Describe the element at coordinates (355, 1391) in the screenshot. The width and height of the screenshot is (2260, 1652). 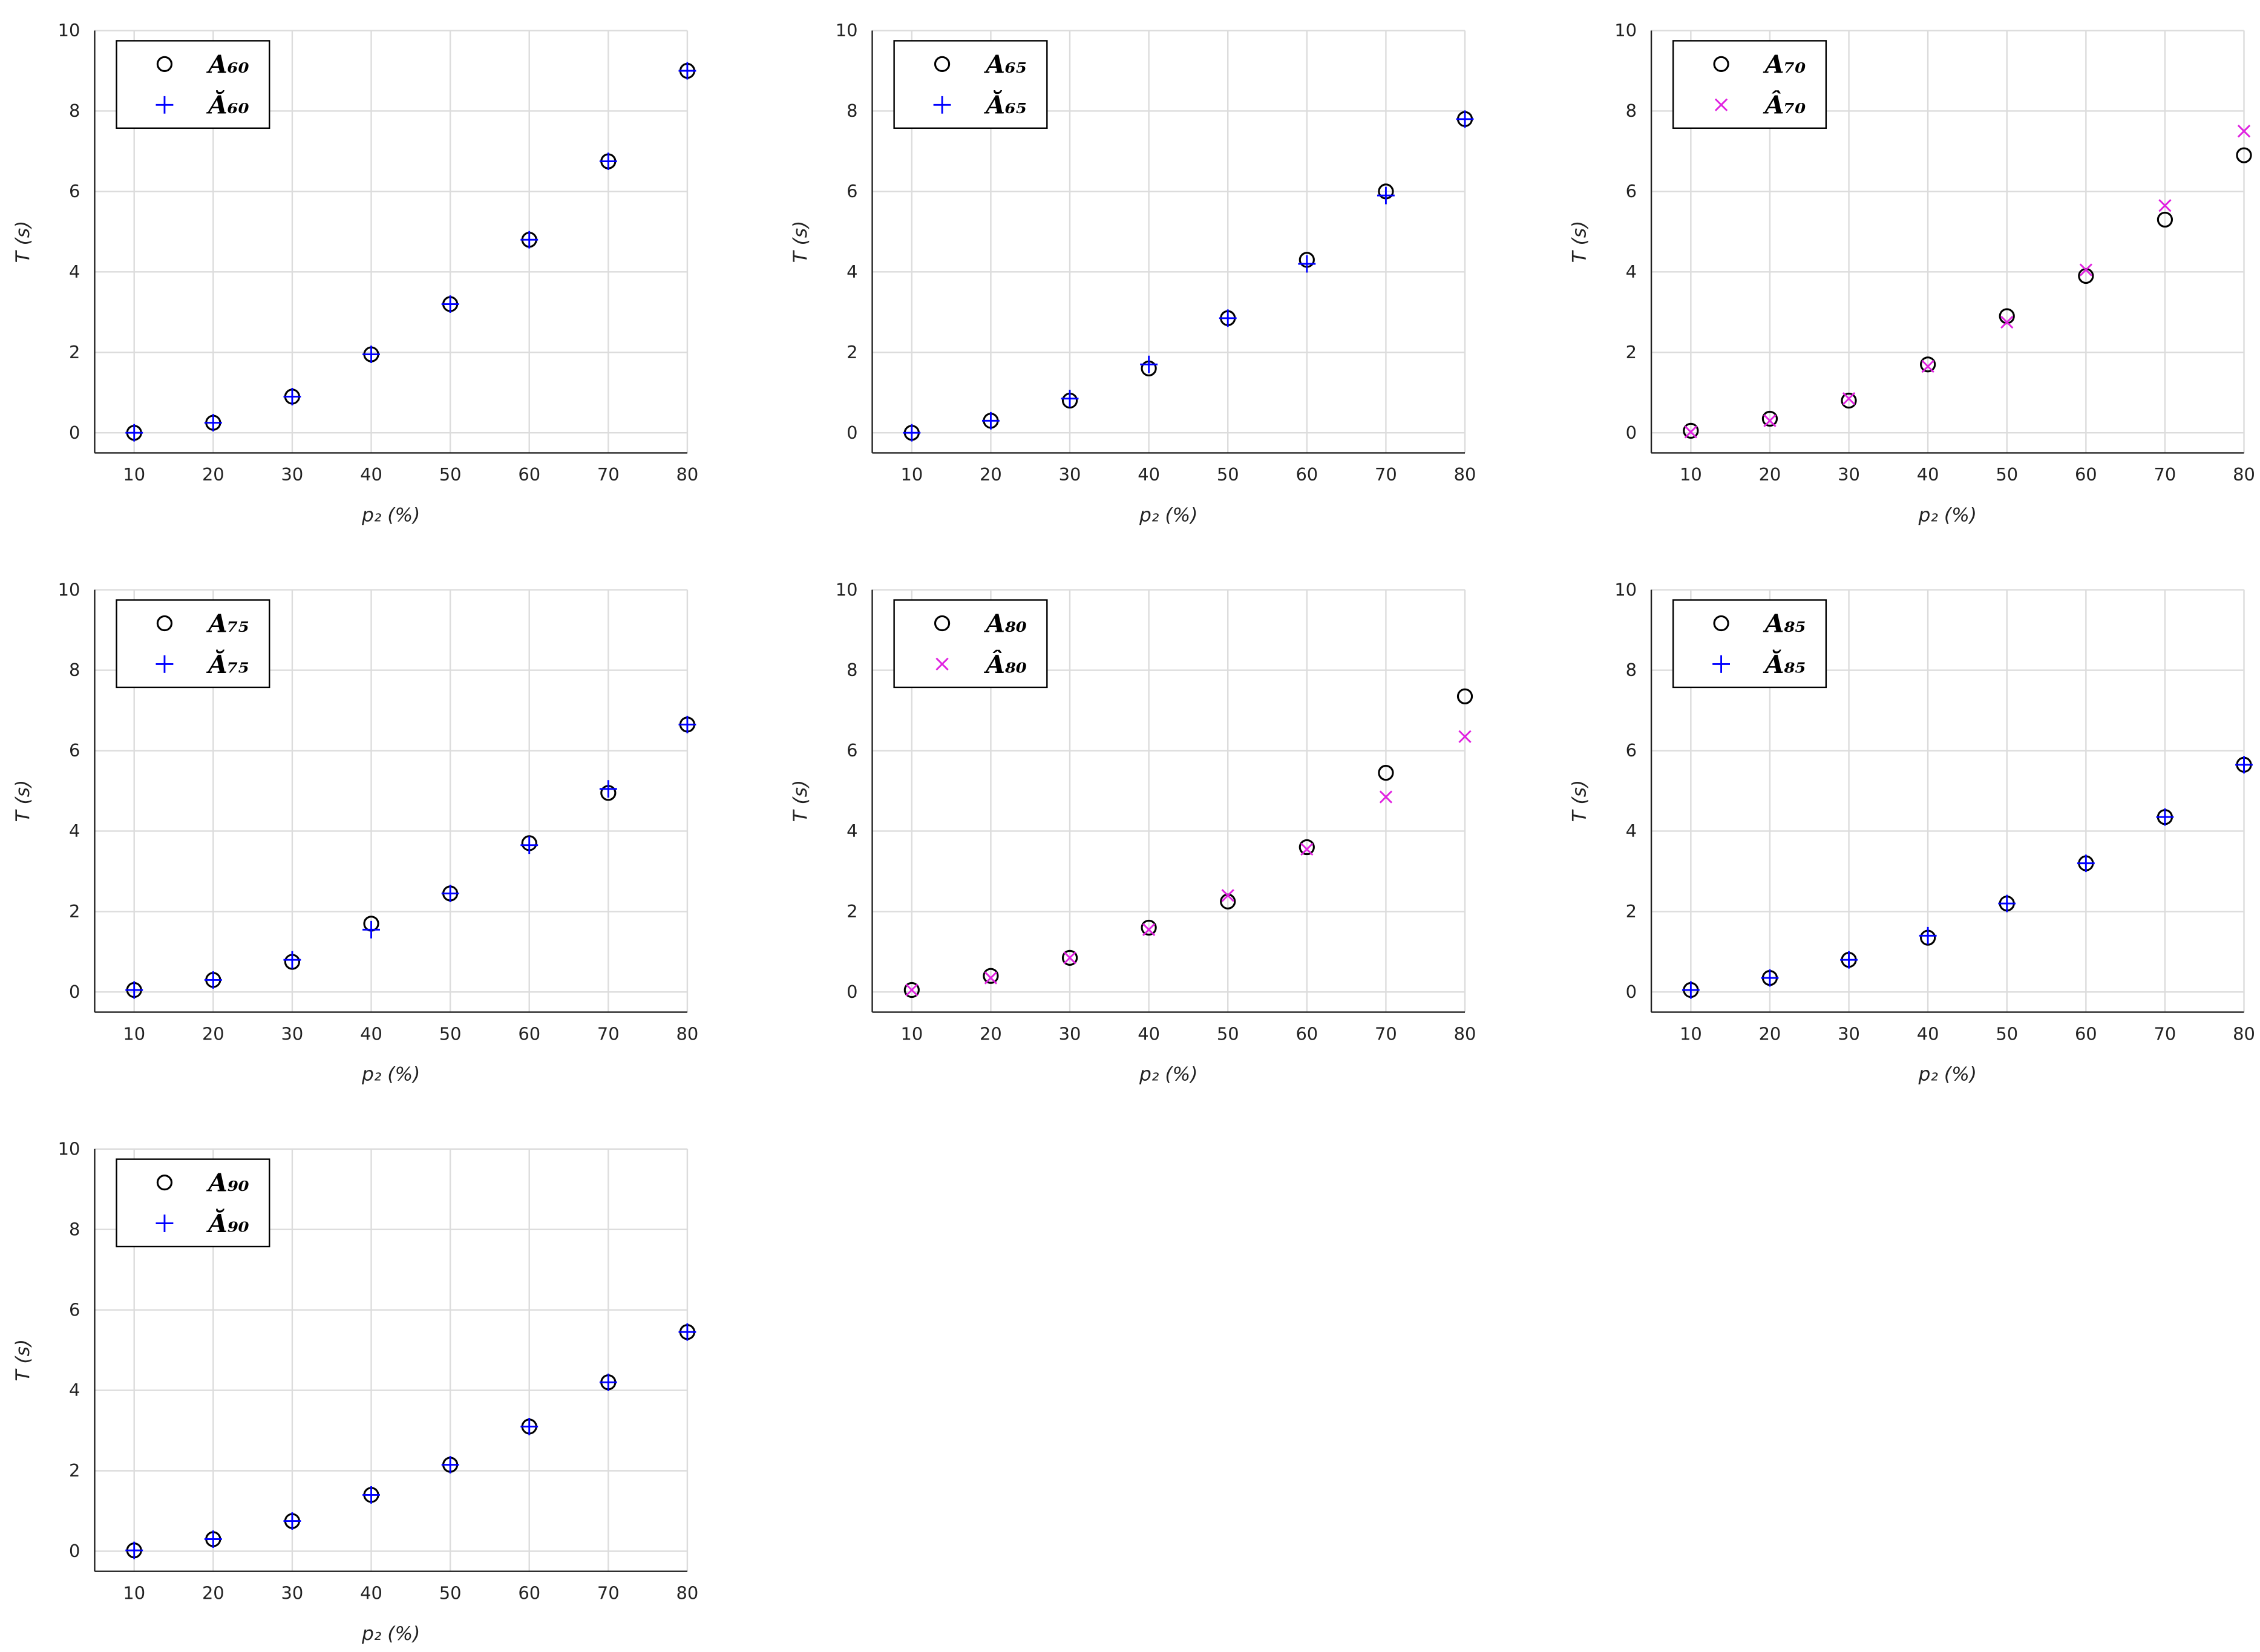
I see `subplot: 0 2 4 6 8 10 10 20 30 40 50 60 70 80 p₂ (%) T (s) A₉₀ Ă₉₀` at that location.